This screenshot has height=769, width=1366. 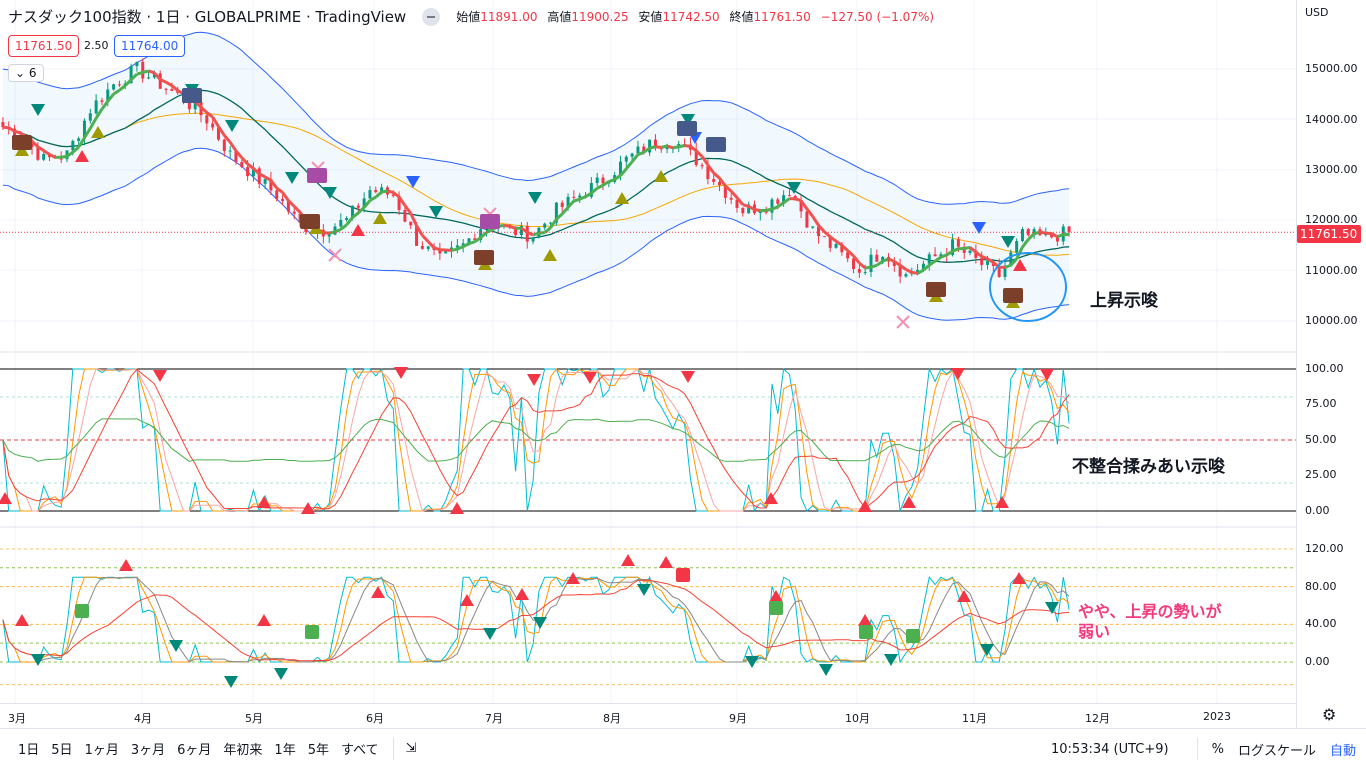 What do you see at coordinates (1277, 749) in the screenshot?
I see `log-scale-toggle: ログスケール` at bounding box center [1277, 749].